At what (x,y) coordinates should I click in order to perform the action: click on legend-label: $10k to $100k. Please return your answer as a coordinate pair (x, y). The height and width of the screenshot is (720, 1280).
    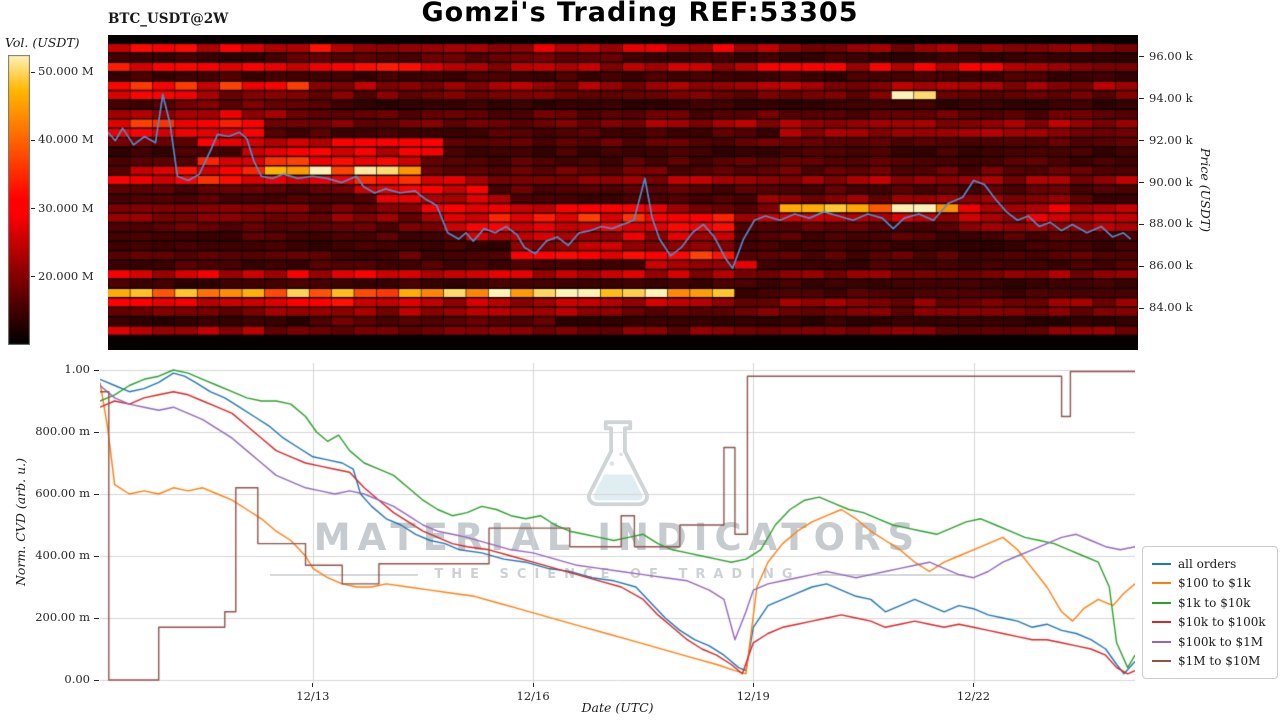
    Looking at the image, I should click on (1222, 622).